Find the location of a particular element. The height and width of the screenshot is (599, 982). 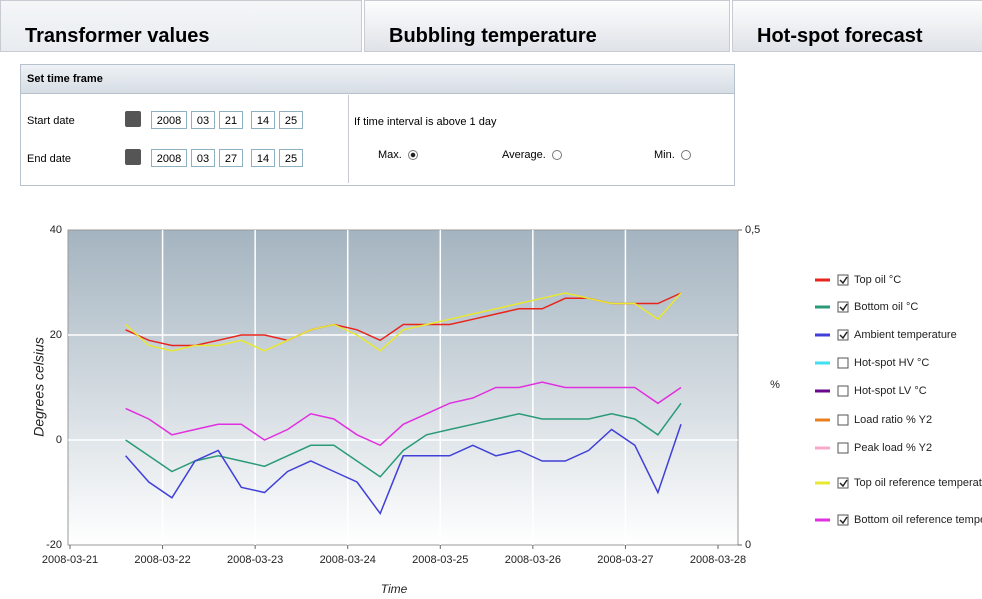

legend-label: Bottom oil reference temperature °C is located at coordinates (918, 520).